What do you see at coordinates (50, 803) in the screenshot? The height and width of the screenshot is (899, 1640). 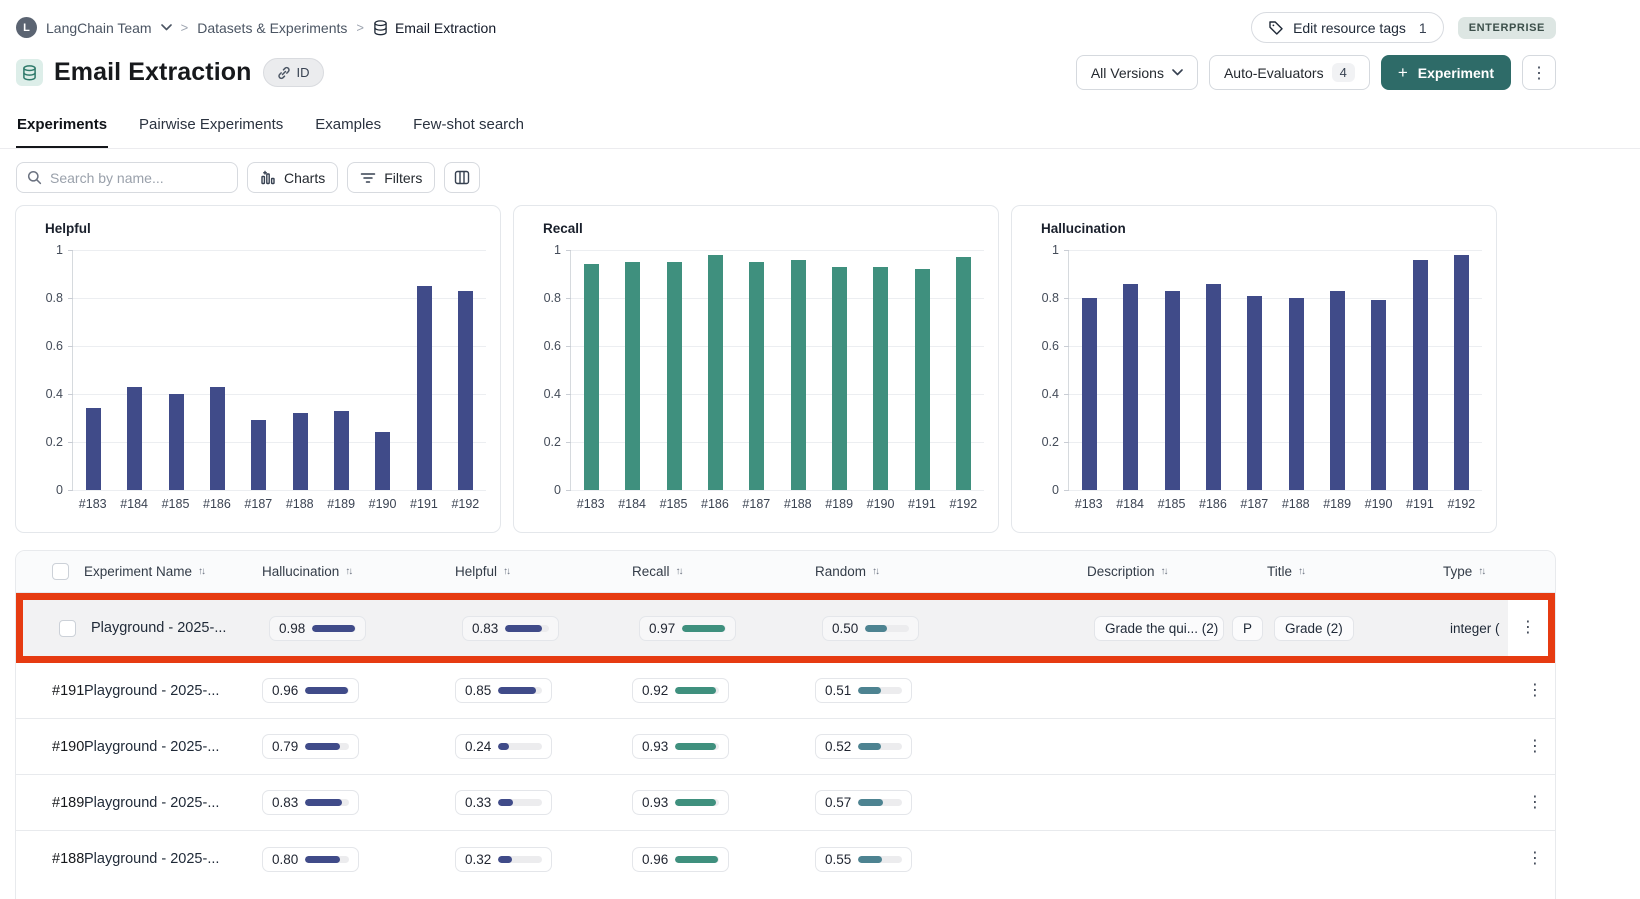 I see `row-select-cell: #189` at bounding box center [50, 803].